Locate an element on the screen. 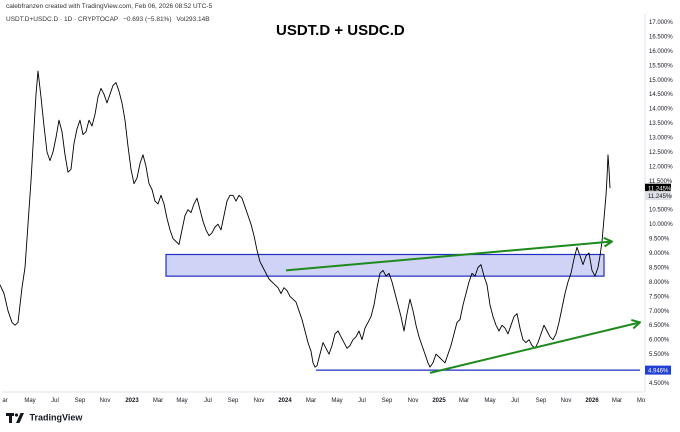 This screenshot has height=432, width=680. price-change: −0.693 (−5.81%) is located at coordinates (147, 19).